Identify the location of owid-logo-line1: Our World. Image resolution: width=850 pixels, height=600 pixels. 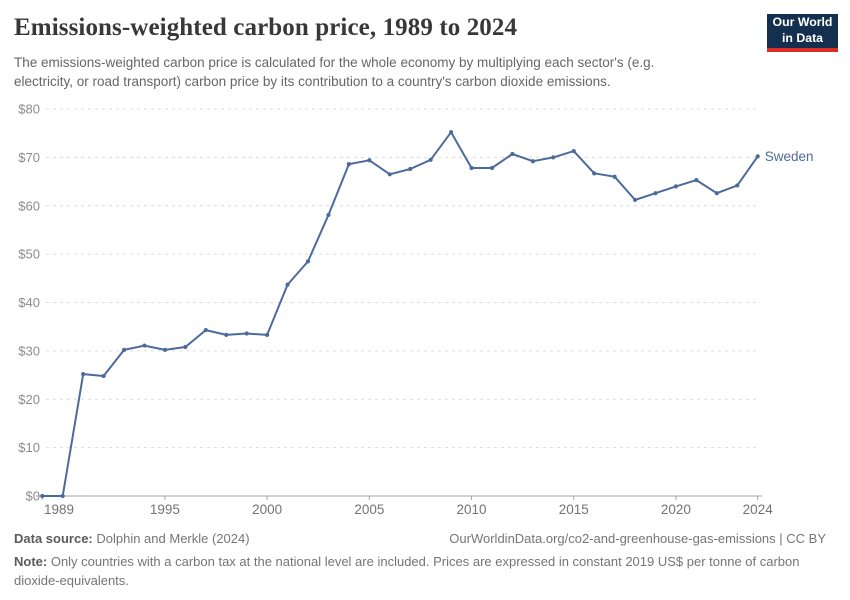
(802, 22).